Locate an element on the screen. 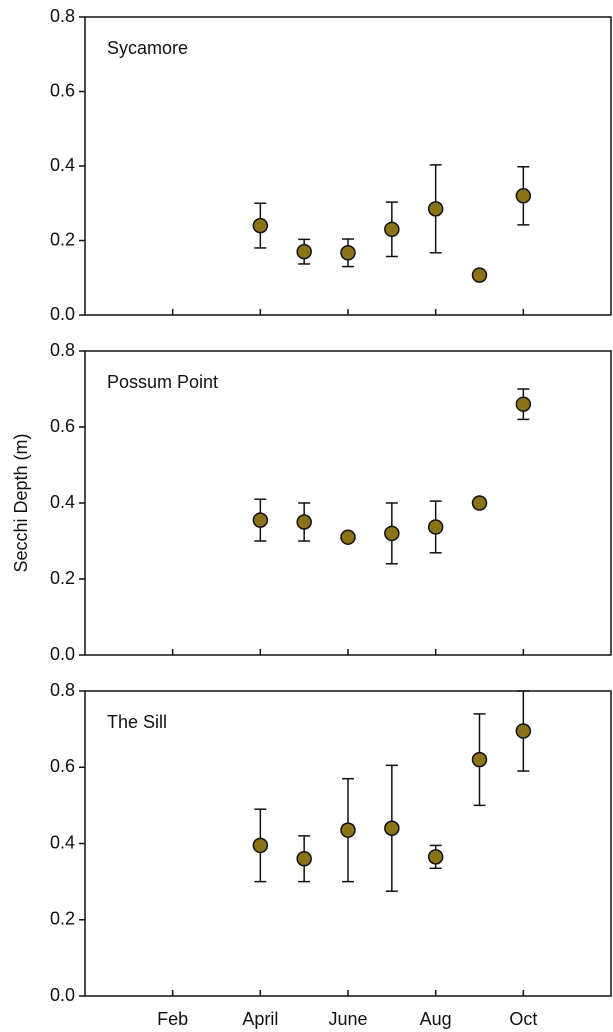  x-tick-label: Feb is located at coordinates (172, 1019).